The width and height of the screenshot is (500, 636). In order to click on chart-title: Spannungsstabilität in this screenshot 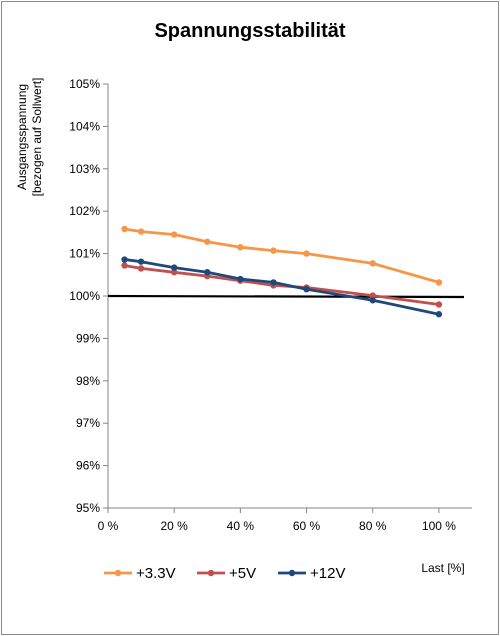, I will do `click(249, 31)`.